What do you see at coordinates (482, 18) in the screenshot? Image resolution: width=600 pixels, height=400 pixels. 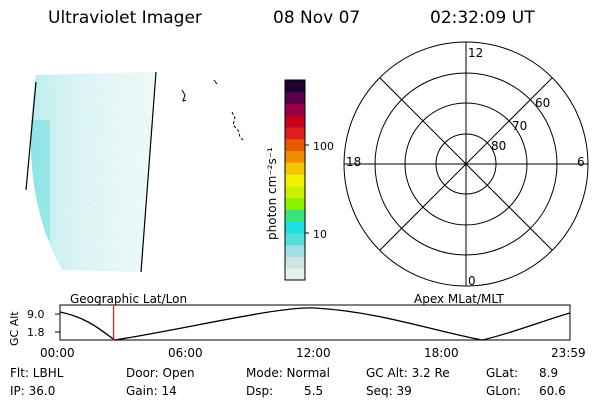 I see `time-label: 02:32:09 UT` at bounding box center [482, 18].